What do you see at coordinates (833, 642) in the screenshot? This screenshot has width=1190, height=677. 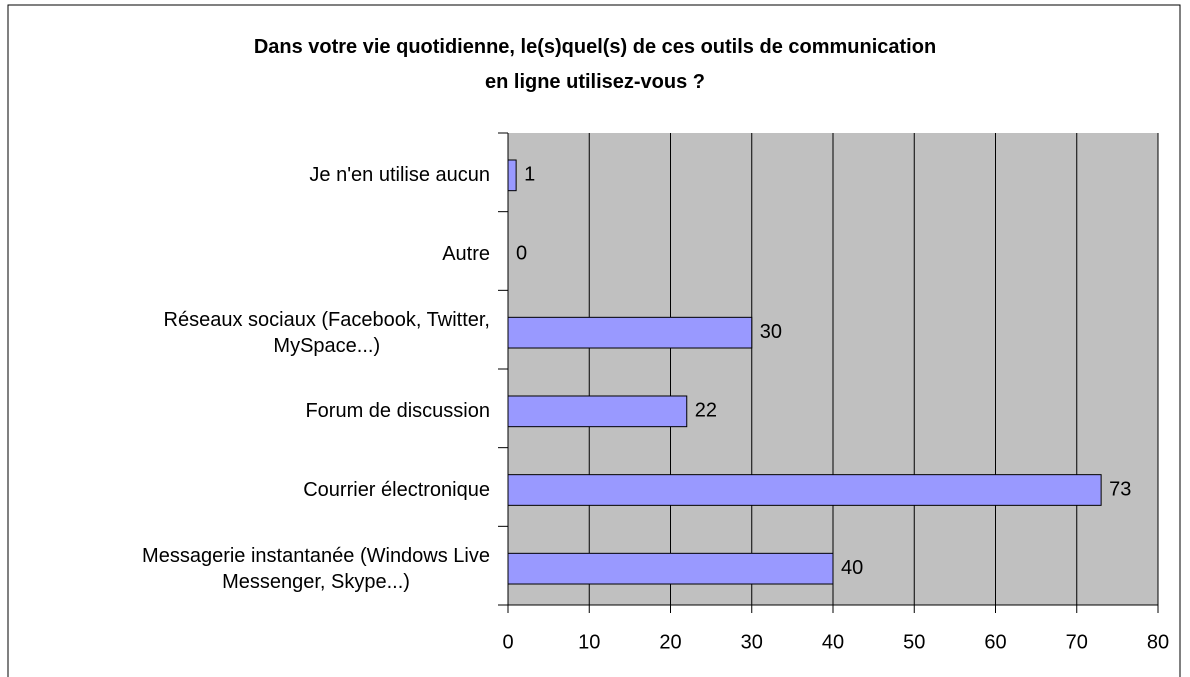 I see `x-tick-label: 40` at bounding box center [833, 642].